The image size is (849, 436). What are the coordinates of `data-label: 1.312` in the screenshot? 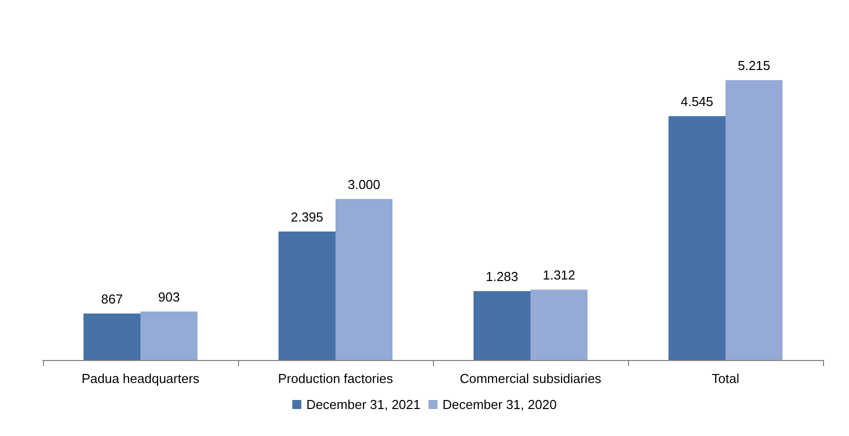 It's located at (559, 275).